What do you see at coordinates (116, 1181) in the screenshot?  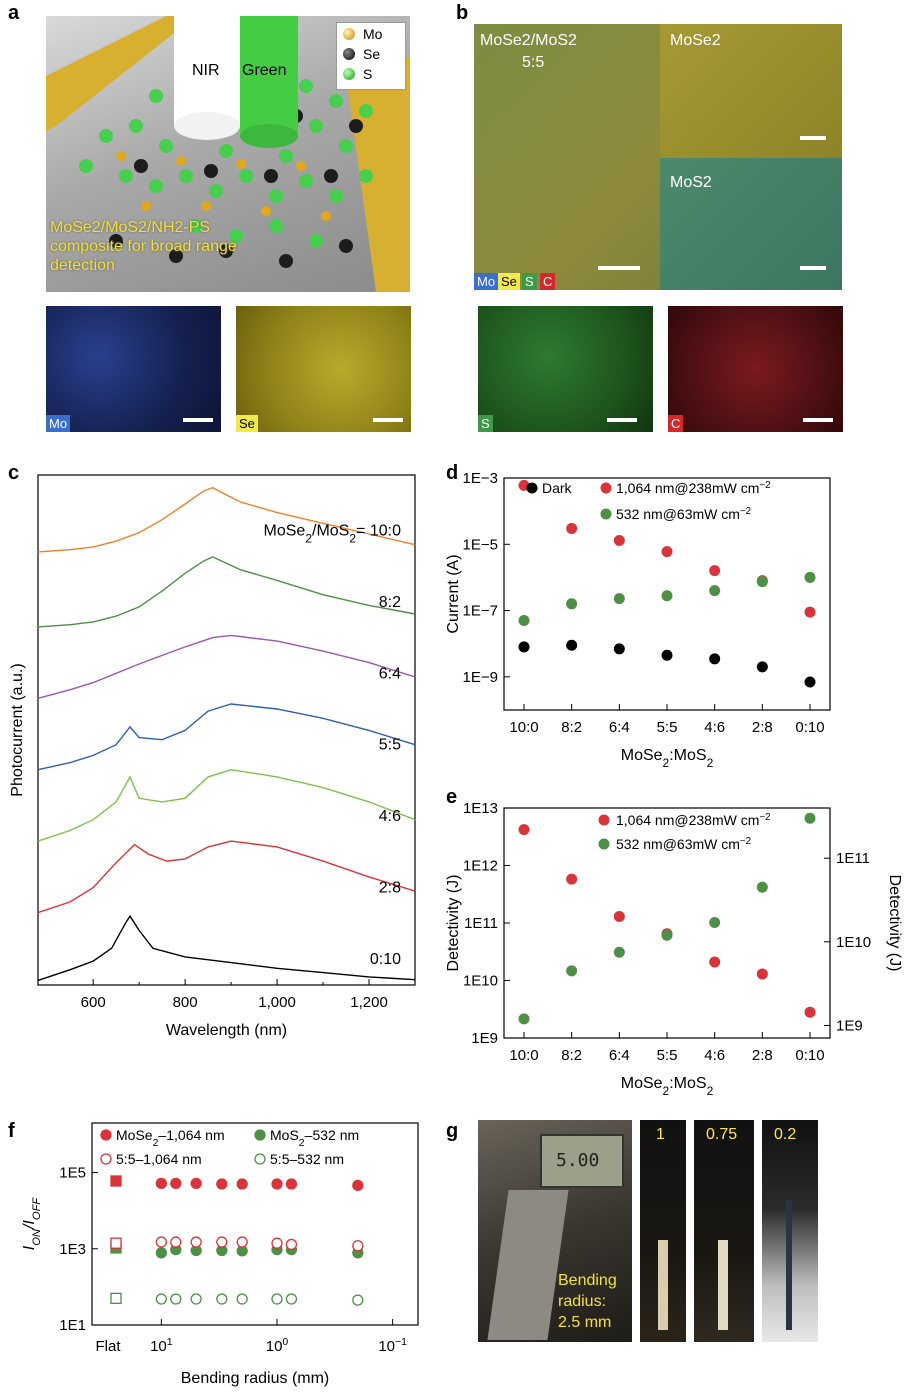 I see `flat-marker` at bounding box center [116, 1181].